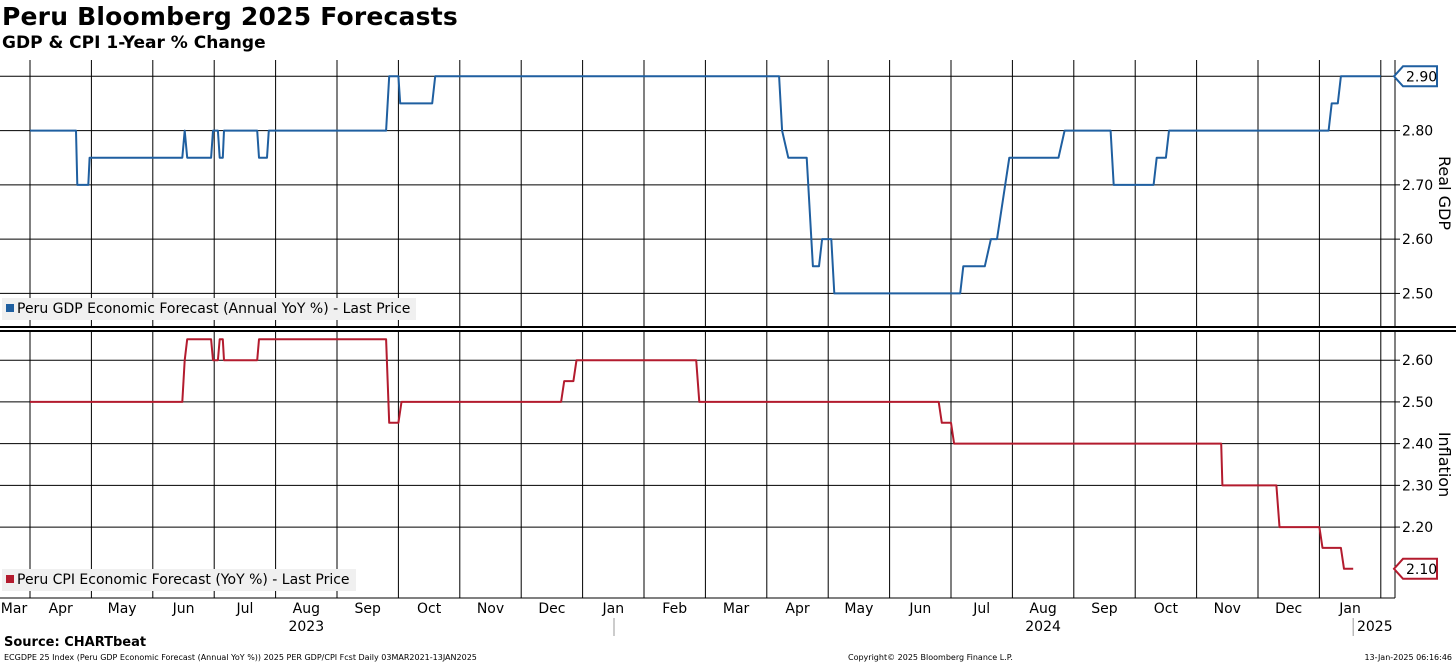 This screenshot has height=665, width=1456. What do you see at coordinates (736, 609) in the screenshot?
I see `xtick-label-12: Mar` at bounding box center [736, 609].